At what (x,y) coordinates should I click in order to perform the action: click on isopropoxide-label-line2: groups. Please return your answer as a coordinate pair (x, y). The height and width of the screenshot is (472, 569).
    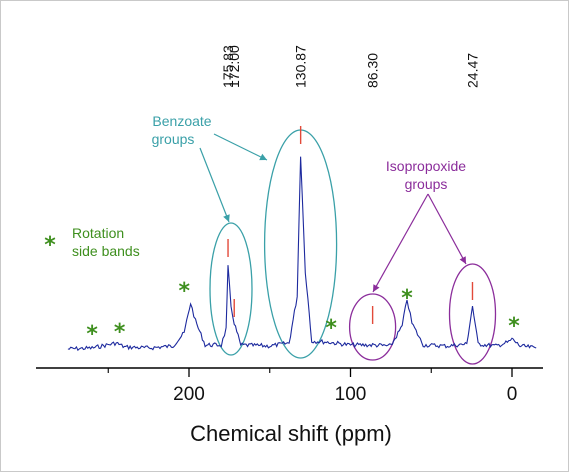
    Looking at the image, I should click on (426, 184).